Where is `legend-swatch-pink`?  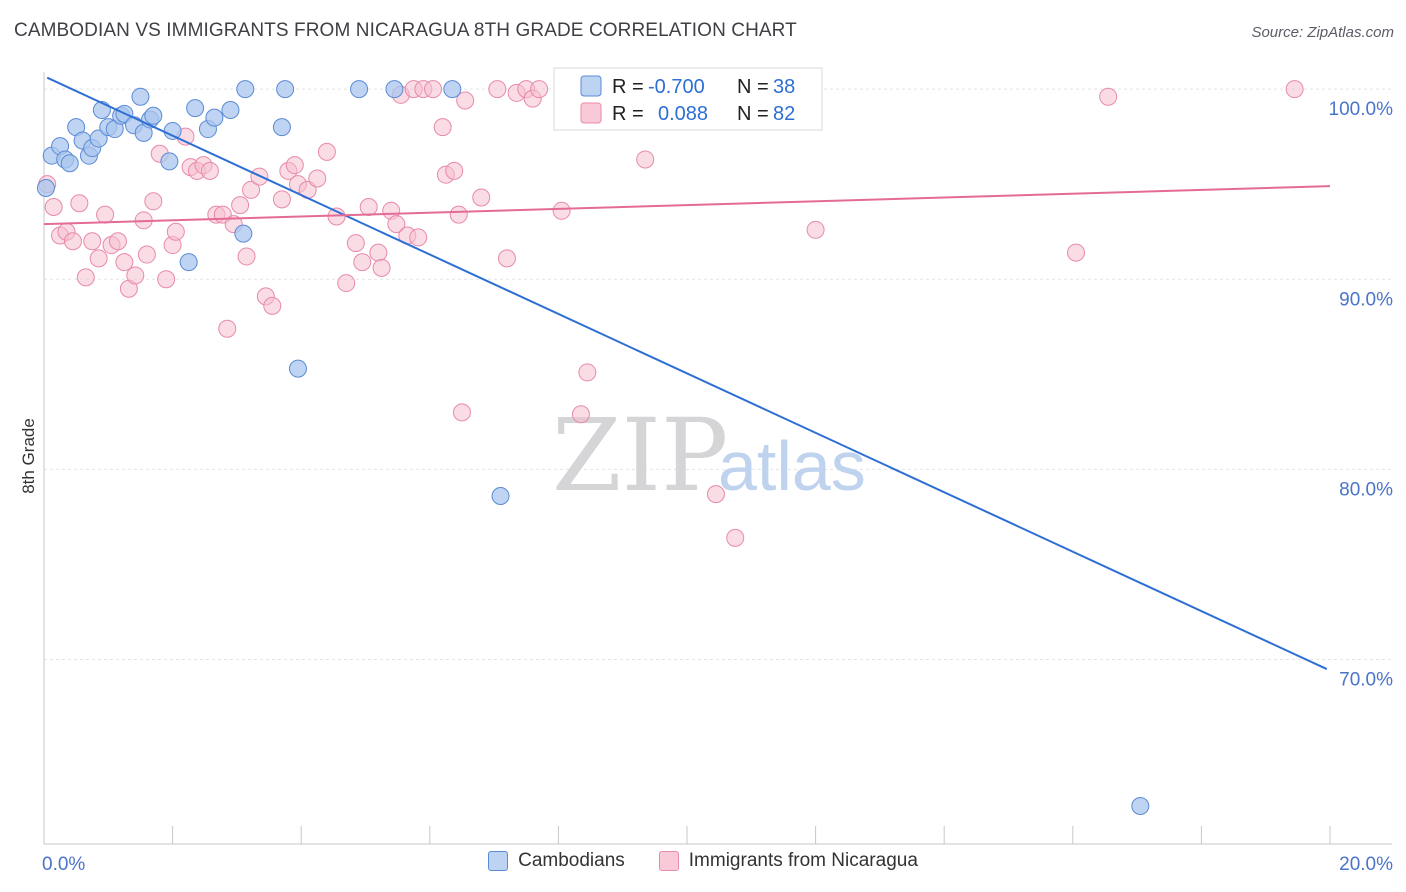 legend-swatch-pink is located at coordinates (591, 113).